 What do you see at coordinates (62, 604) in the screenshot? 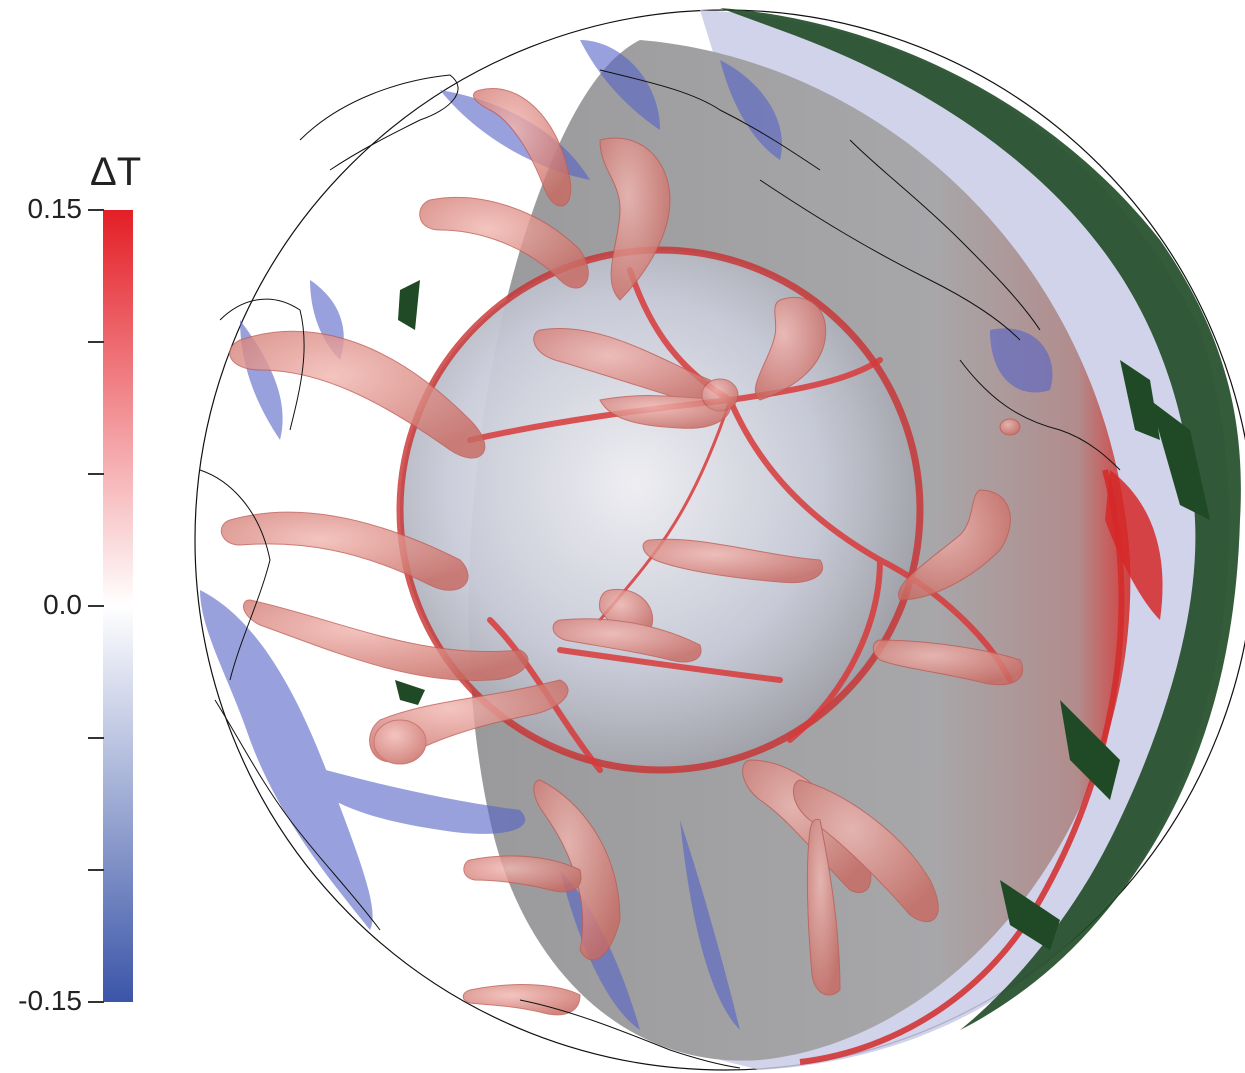
I see `colorbar-tick-label: 0.0` at bounding box center [62, 604].